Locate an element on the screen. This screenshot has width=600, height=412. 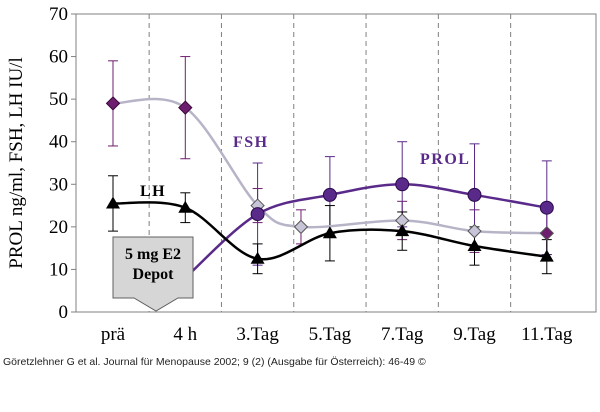
x-tick-label: 11.Tag is located at coordinates (547, 334).